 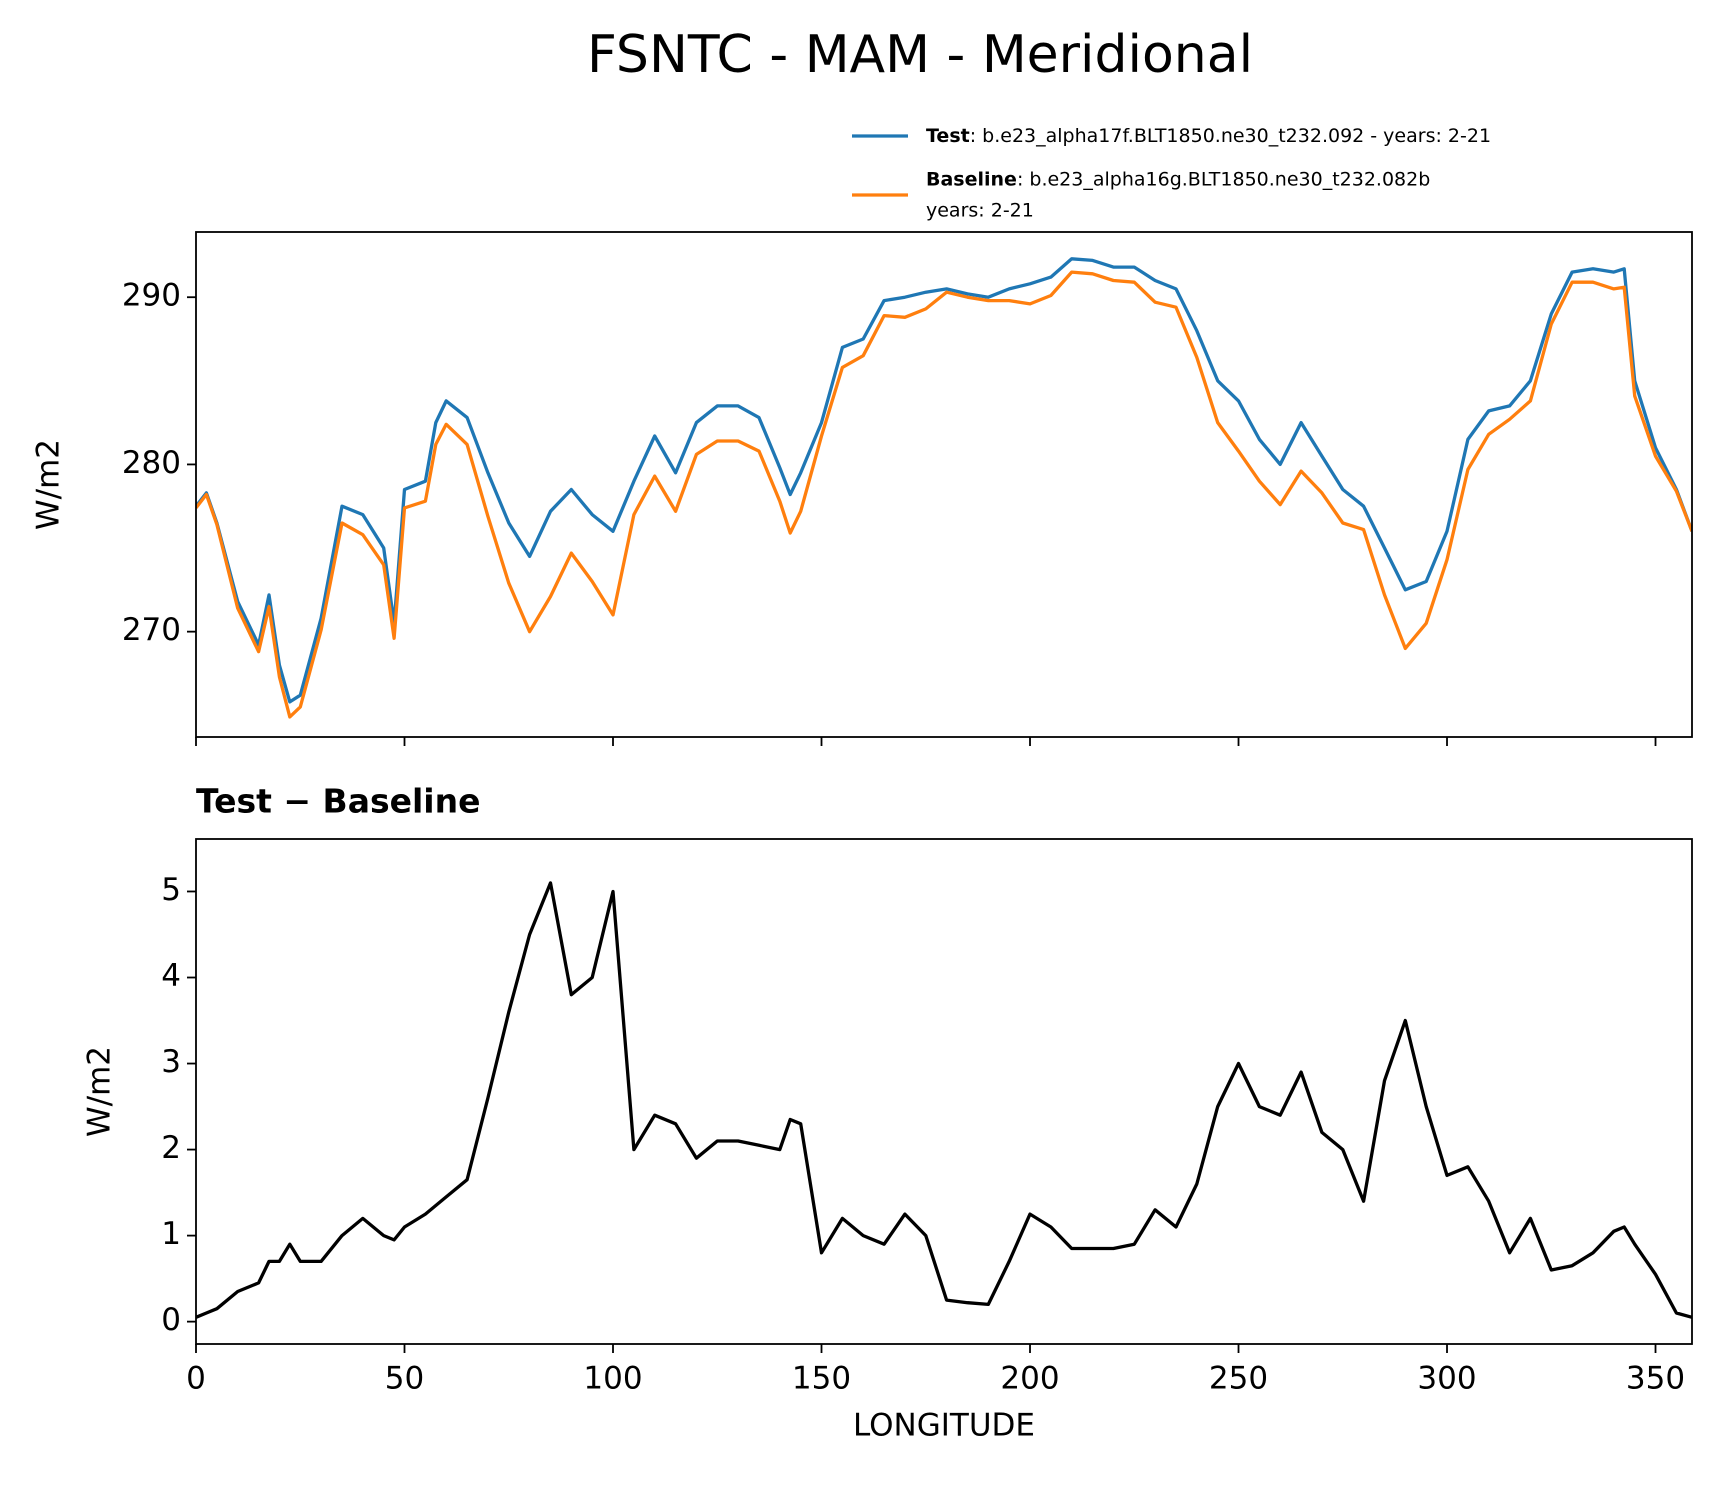 What do you see at coordinates (171, 1320) in the screenshot?
I see `y-tick-label: 0` at bounding box center [171, 1320].